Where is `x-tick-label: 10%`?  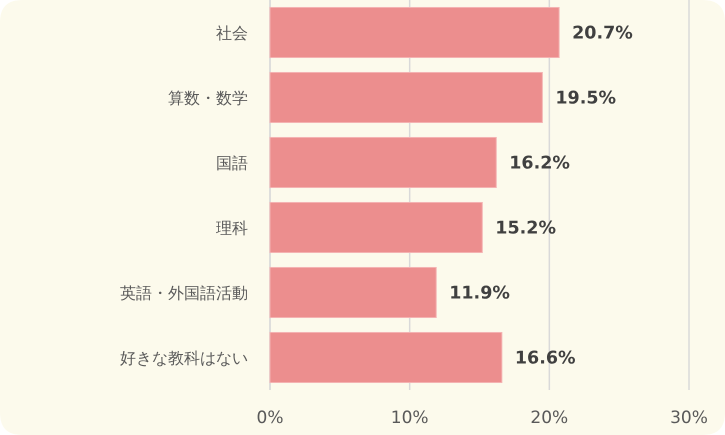
x-tick-label: 10% is located at coordinates (409, 418).